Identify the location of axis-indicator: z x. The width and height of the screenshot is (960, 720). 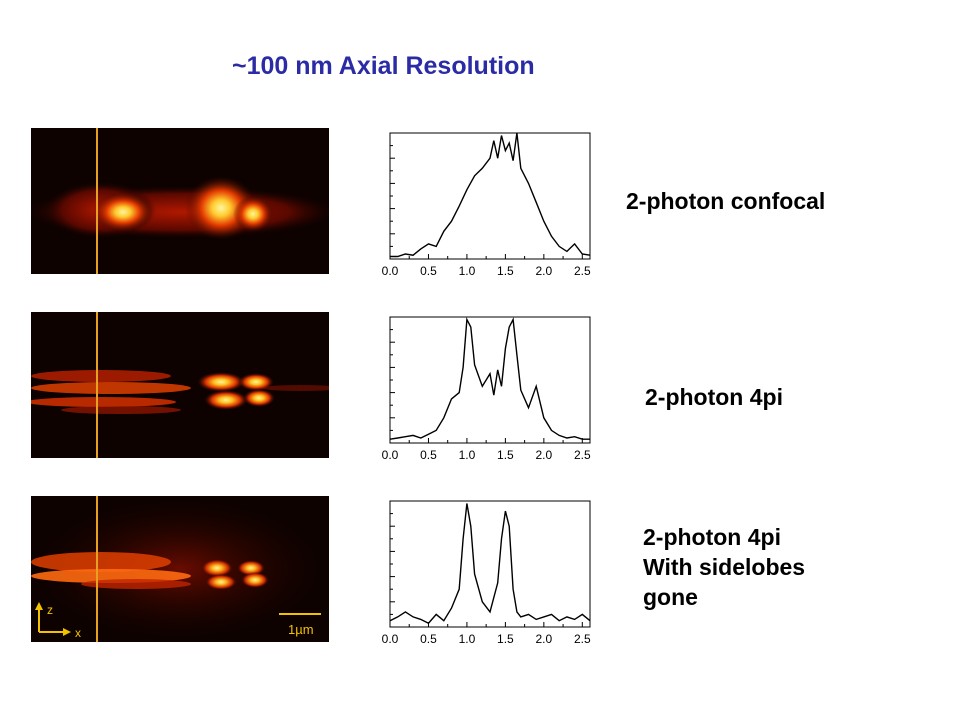
(58, 621).